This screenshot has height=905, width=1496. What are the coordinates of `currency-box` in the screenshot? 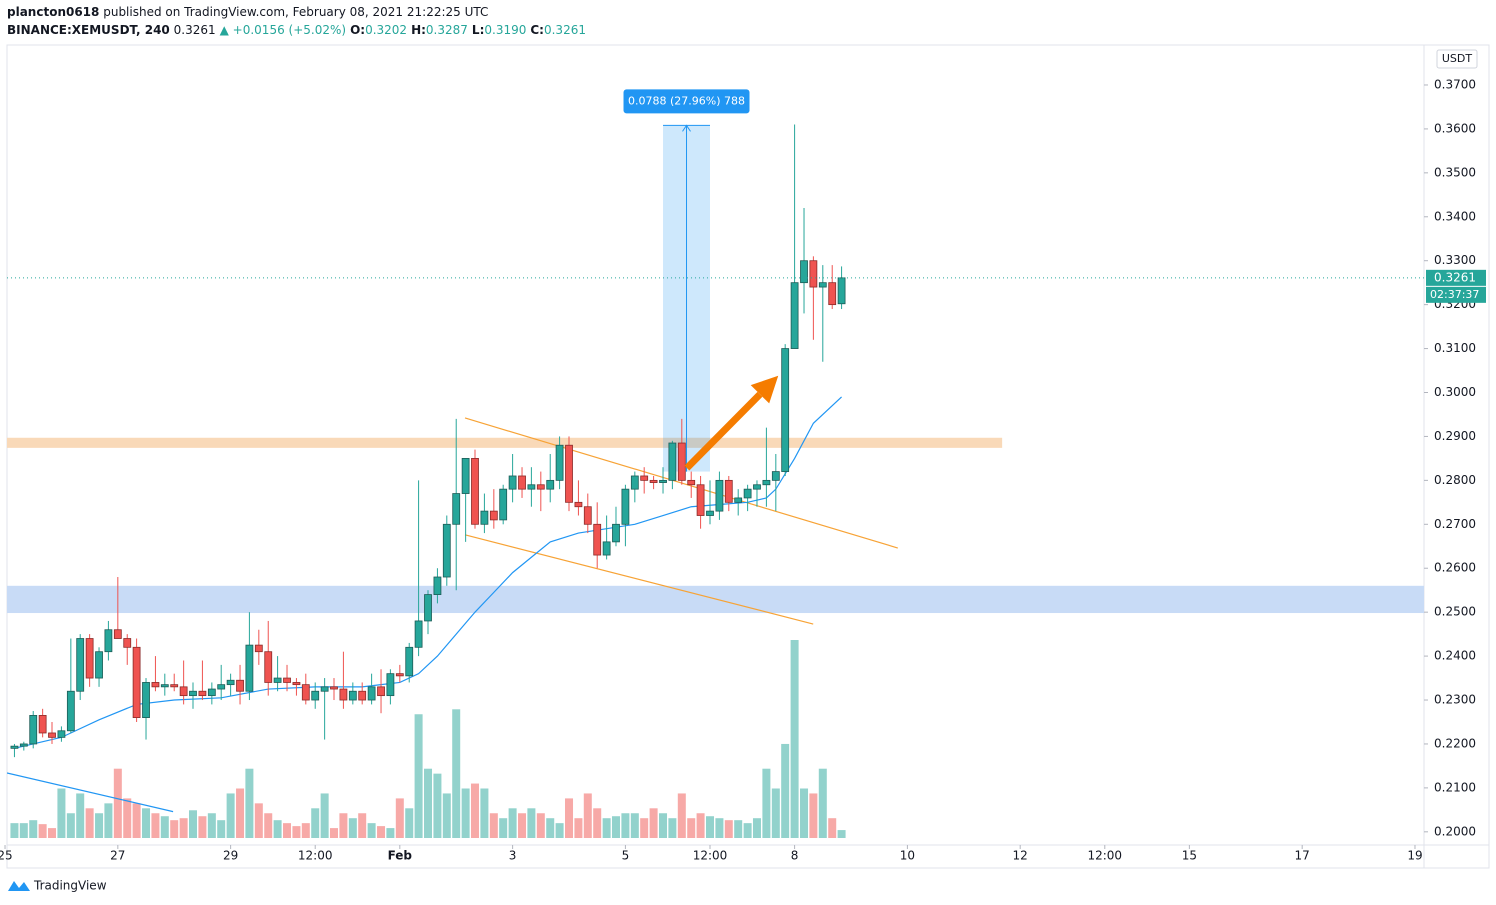 It's located at (1457, 59).